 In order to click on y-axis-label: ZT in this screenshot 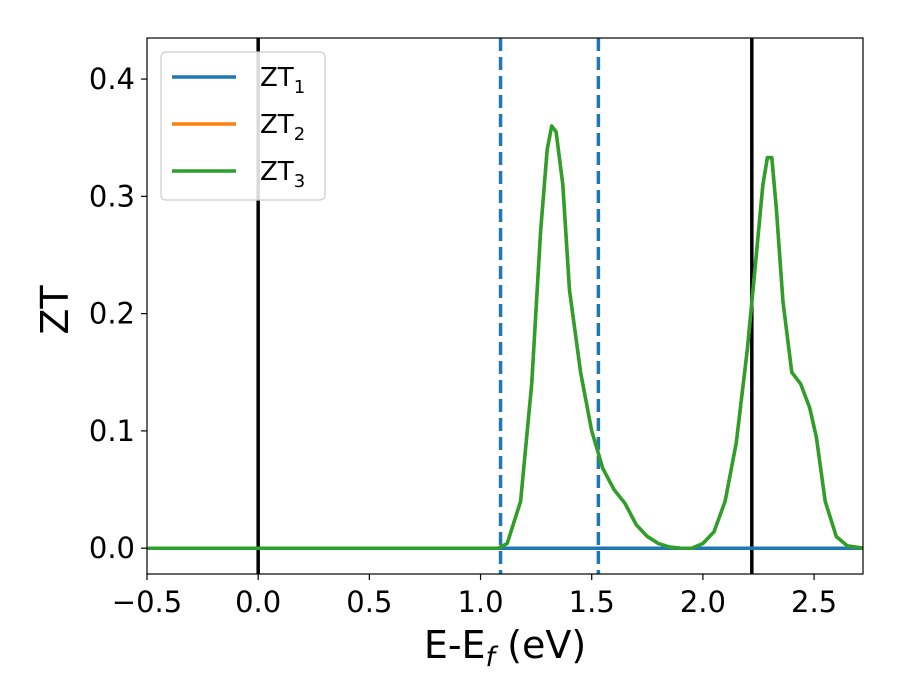, I will do `click(55, 310)`.